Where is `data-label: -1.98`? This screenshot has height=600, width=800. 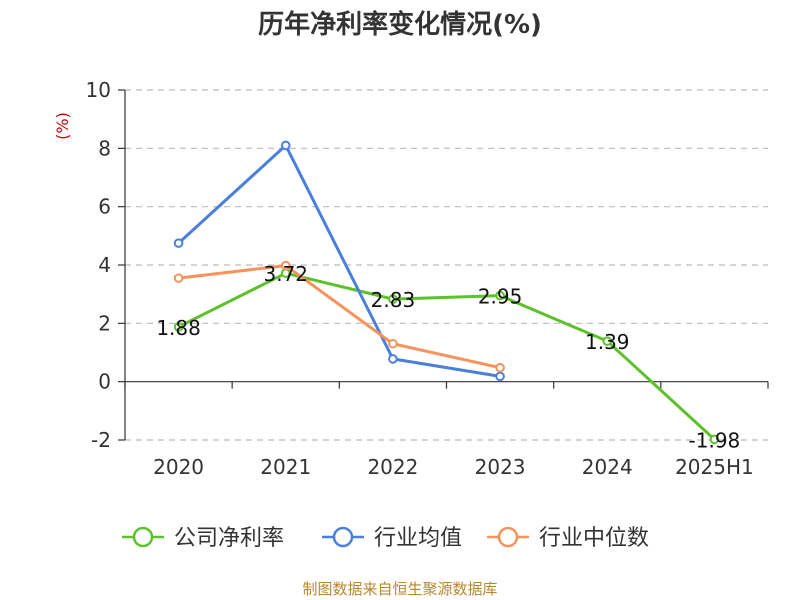 data-label: -1.98 is located at coordinates (715, 440).